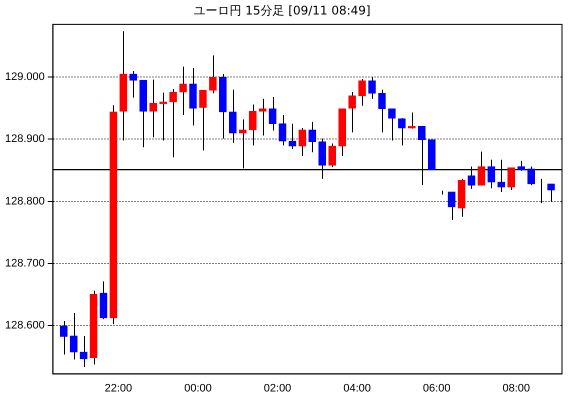 The width and height of the screenshot is (570, 398). What do you see at coordinates (118, 388) in the screenshot?
I see `x-tick-label: 22:00` at bounding box center [118, 388].